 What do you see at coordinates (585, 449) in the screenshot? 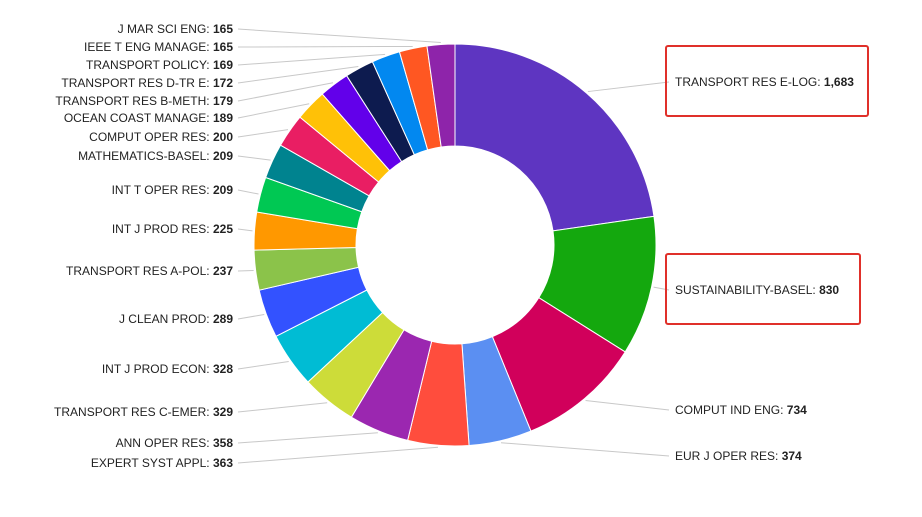
I see `leader-line-eur-j-oper-res` at bounding box center [585, 449].